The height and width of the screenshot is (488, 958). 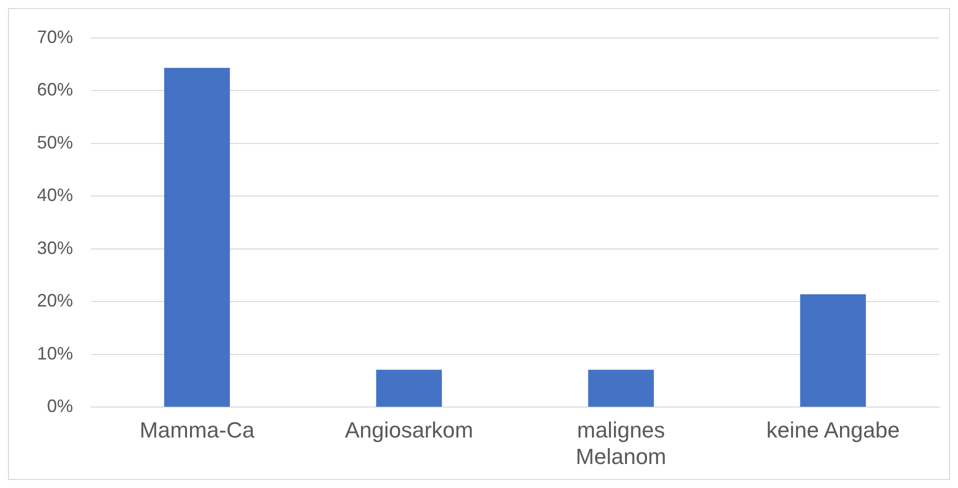 I want to click on y-tick-label: 0%, so click(x=60, y=406).